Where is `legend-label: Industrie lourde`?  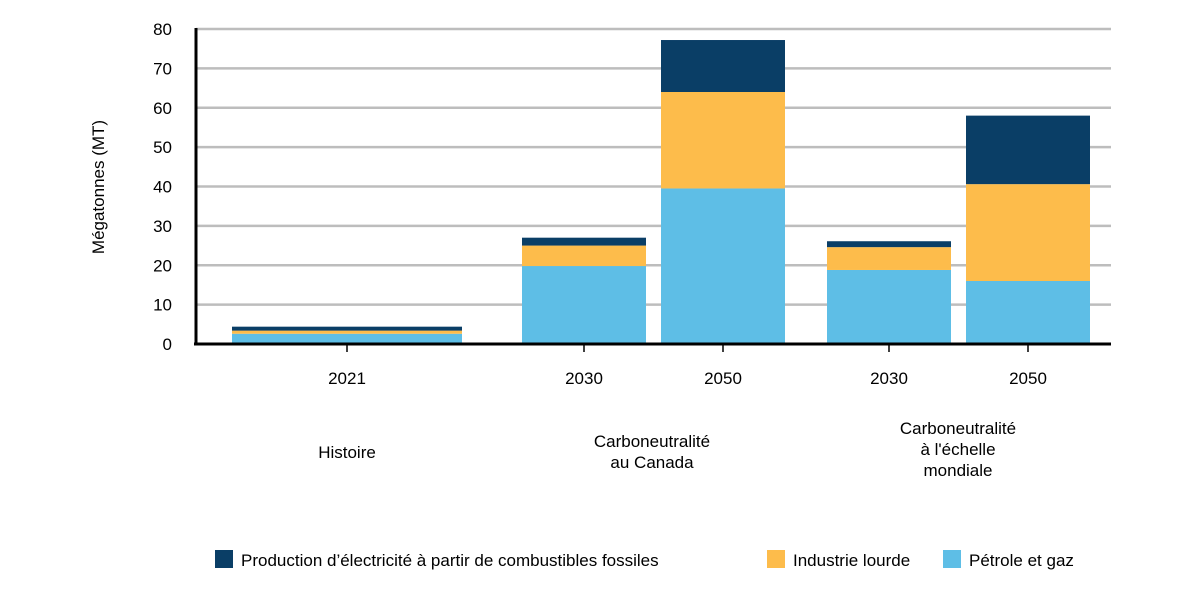
legend-label: Industrie lourde is located at coordinates (851, 560).